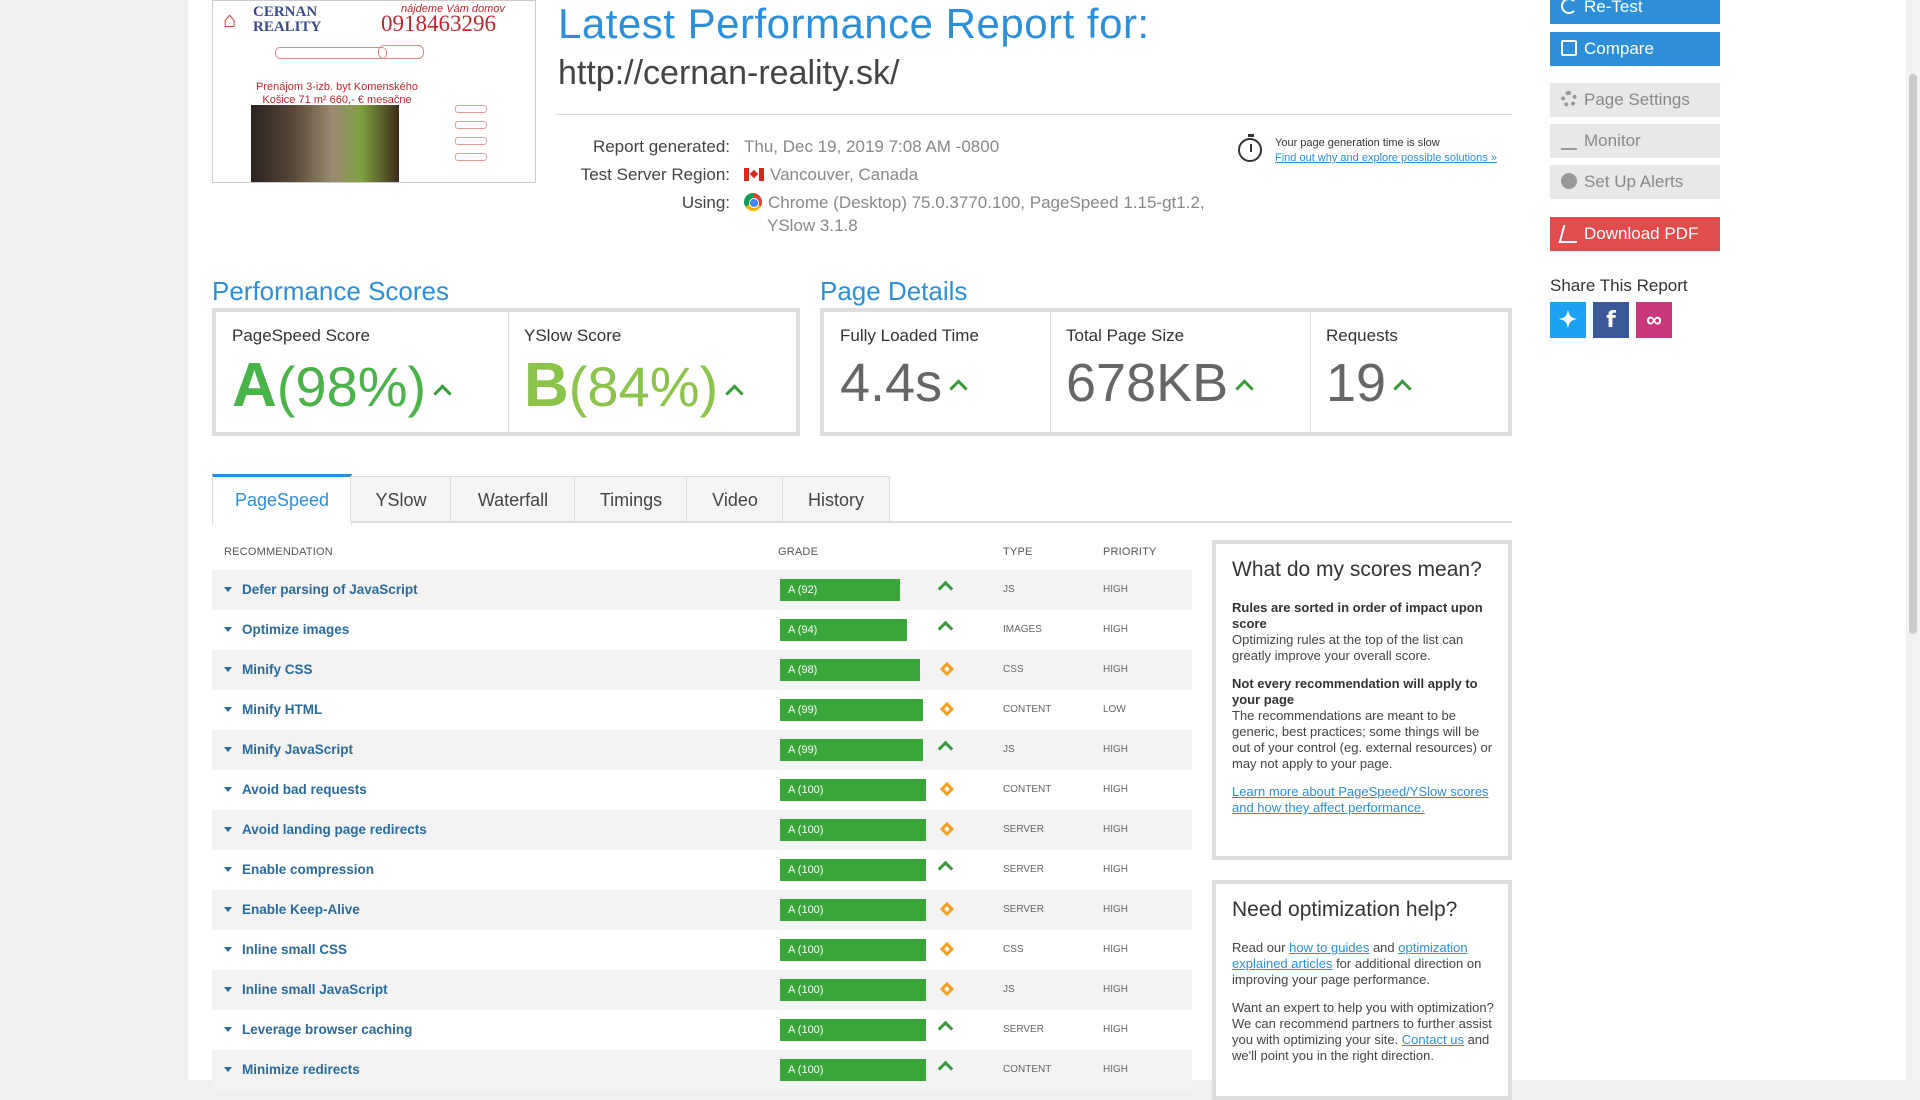  I want to click on grade-bar: A (92), so click(840, 590).